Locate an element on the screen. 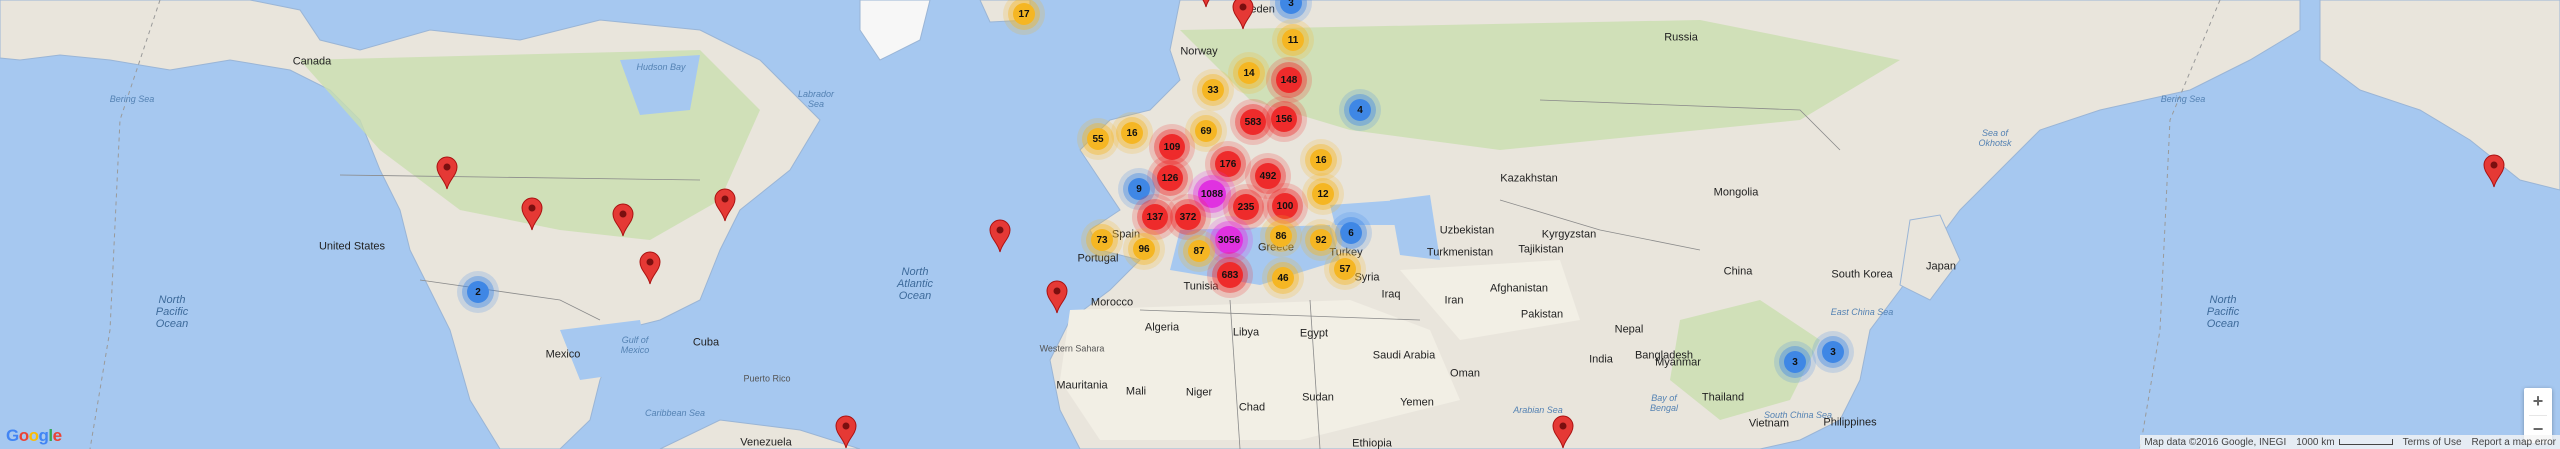  cluster-count: 176 is located at coordinates (1228, 164).